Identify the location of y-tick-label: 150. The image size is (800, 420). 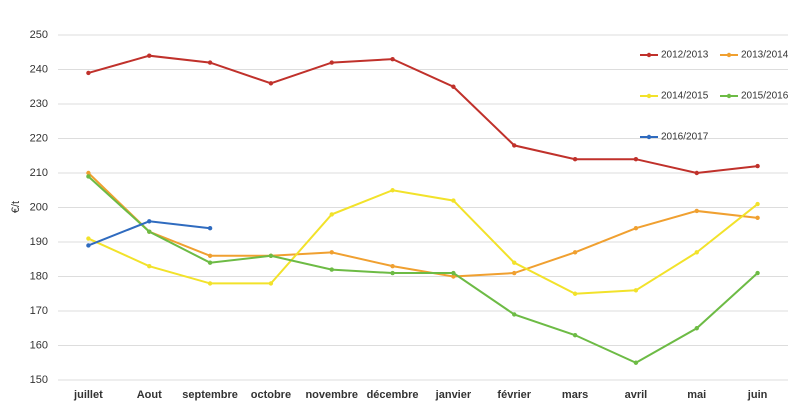
(39, 380).